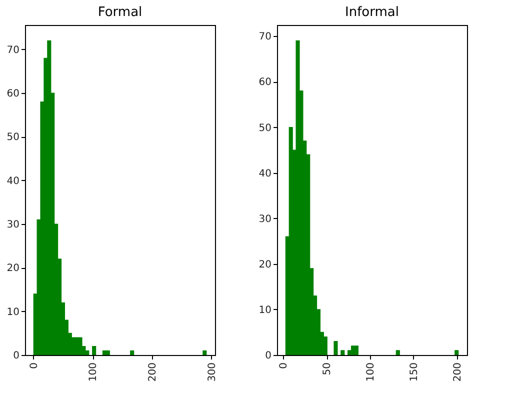 This screenshot has height=411, width=509. What do you see at coordinates (372, 12) in the screenshot?
I see `chart-title: Informal` at bounding box center [372, 12].